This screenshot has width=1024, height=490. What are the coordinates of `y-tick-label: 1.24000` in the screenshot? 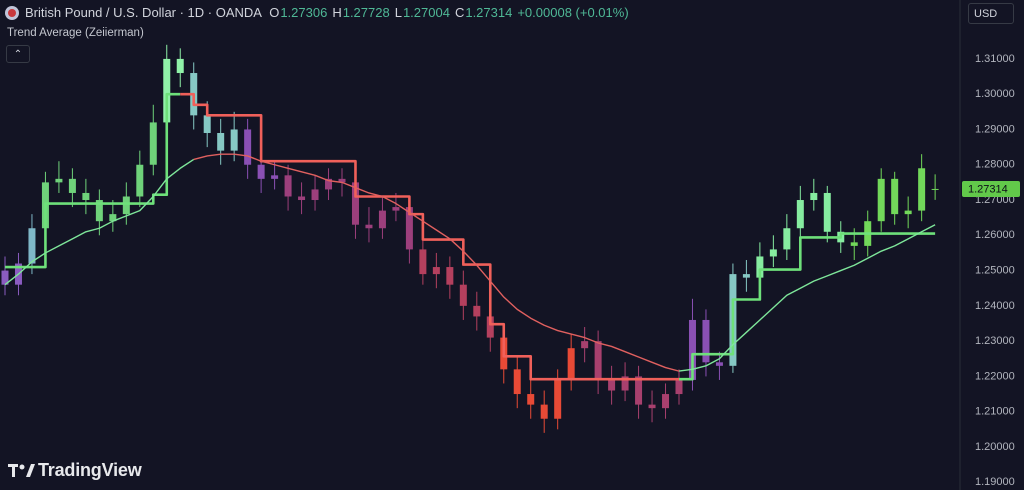 It's located at (995, 306).